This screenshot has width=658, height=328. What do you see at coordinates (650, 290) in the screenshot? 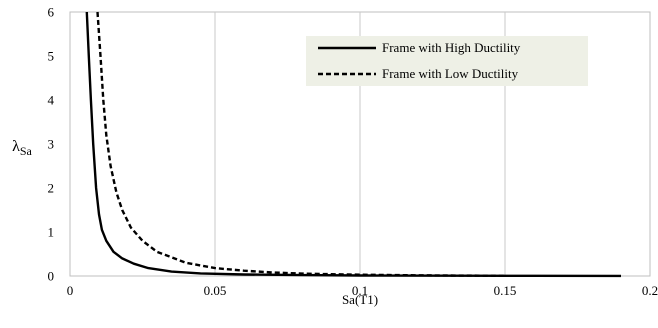
I see `x-tick-label: 0.2` at bounding box center [650, 290].